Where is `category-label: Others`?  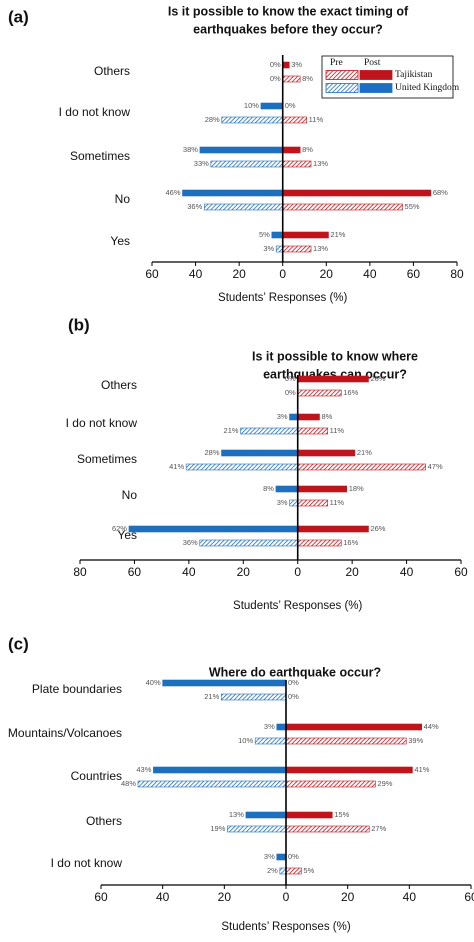 category-label: Others is located at coordinates (119, 385).